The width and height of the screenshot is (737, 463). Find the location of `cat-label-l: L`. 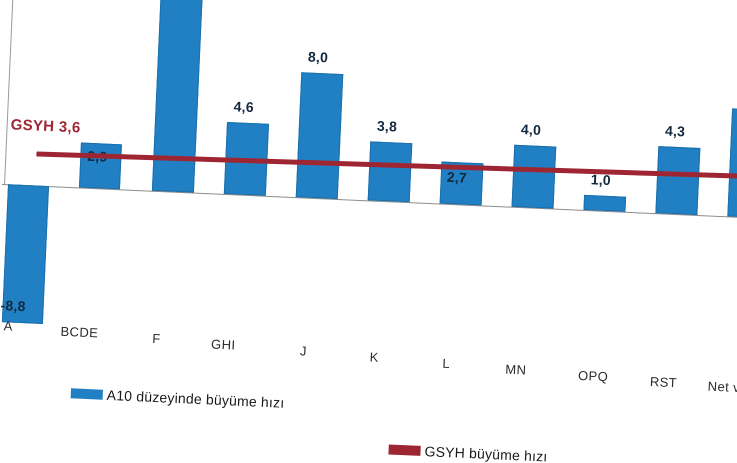

cat-label-l: L is located at coordinates (446, 363).